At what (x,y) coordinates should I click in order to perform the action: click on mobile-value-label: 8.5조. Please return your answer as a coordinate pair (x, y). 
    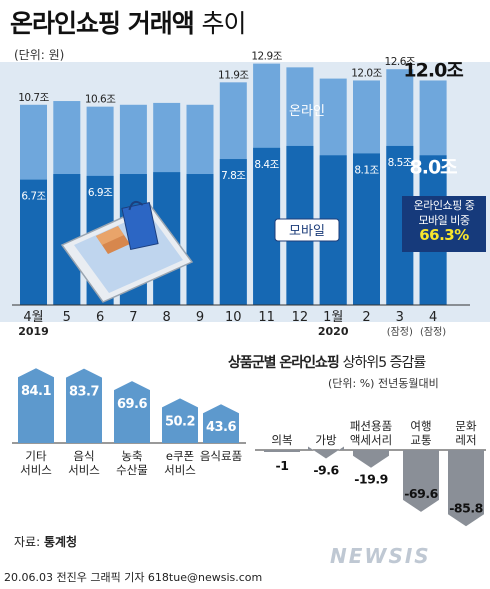
    Looking at the image, I should click on (400, 163).